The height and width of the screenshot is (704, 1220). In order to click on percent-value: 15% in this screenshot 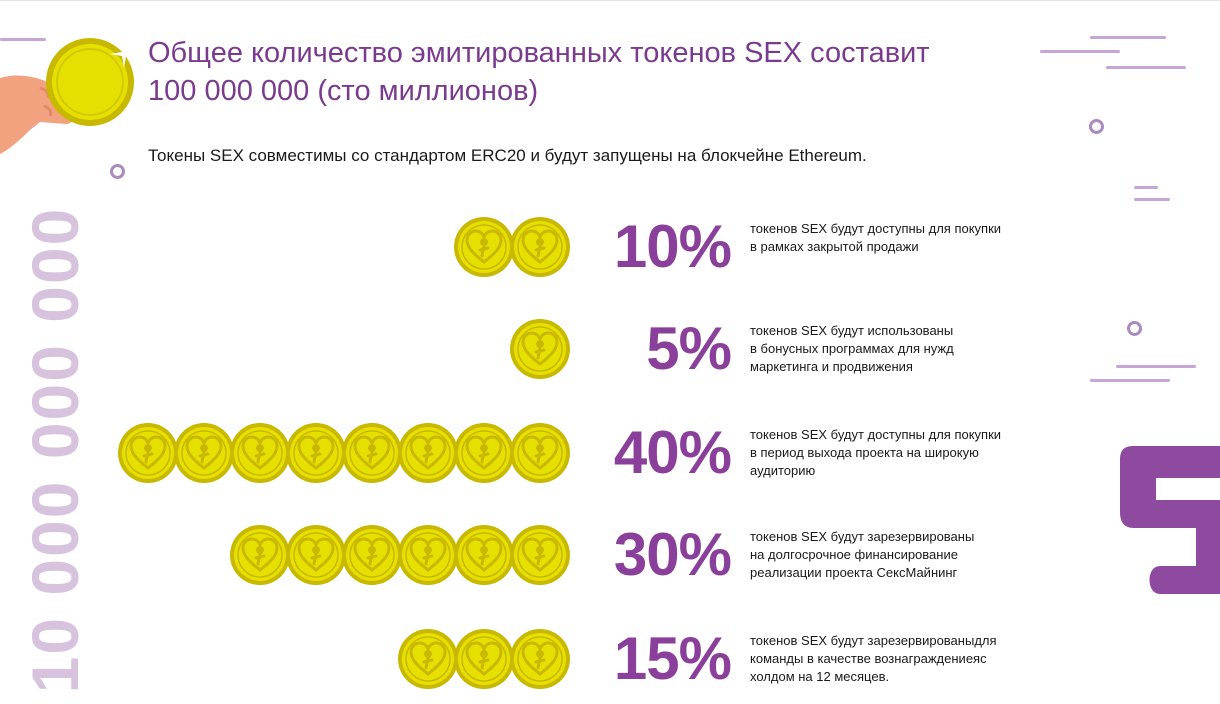, I will do `click(672, 658)`.